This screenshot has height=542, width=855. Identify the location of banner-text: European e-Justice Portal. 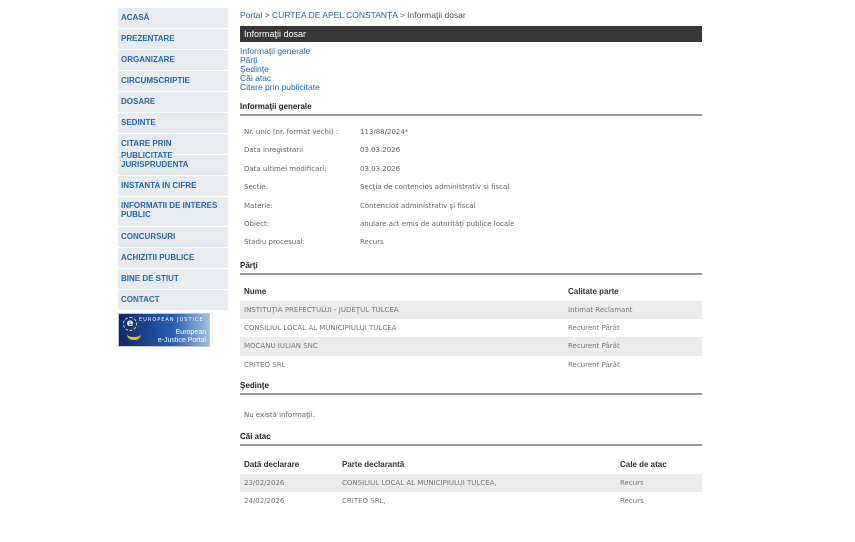
(182, 337).